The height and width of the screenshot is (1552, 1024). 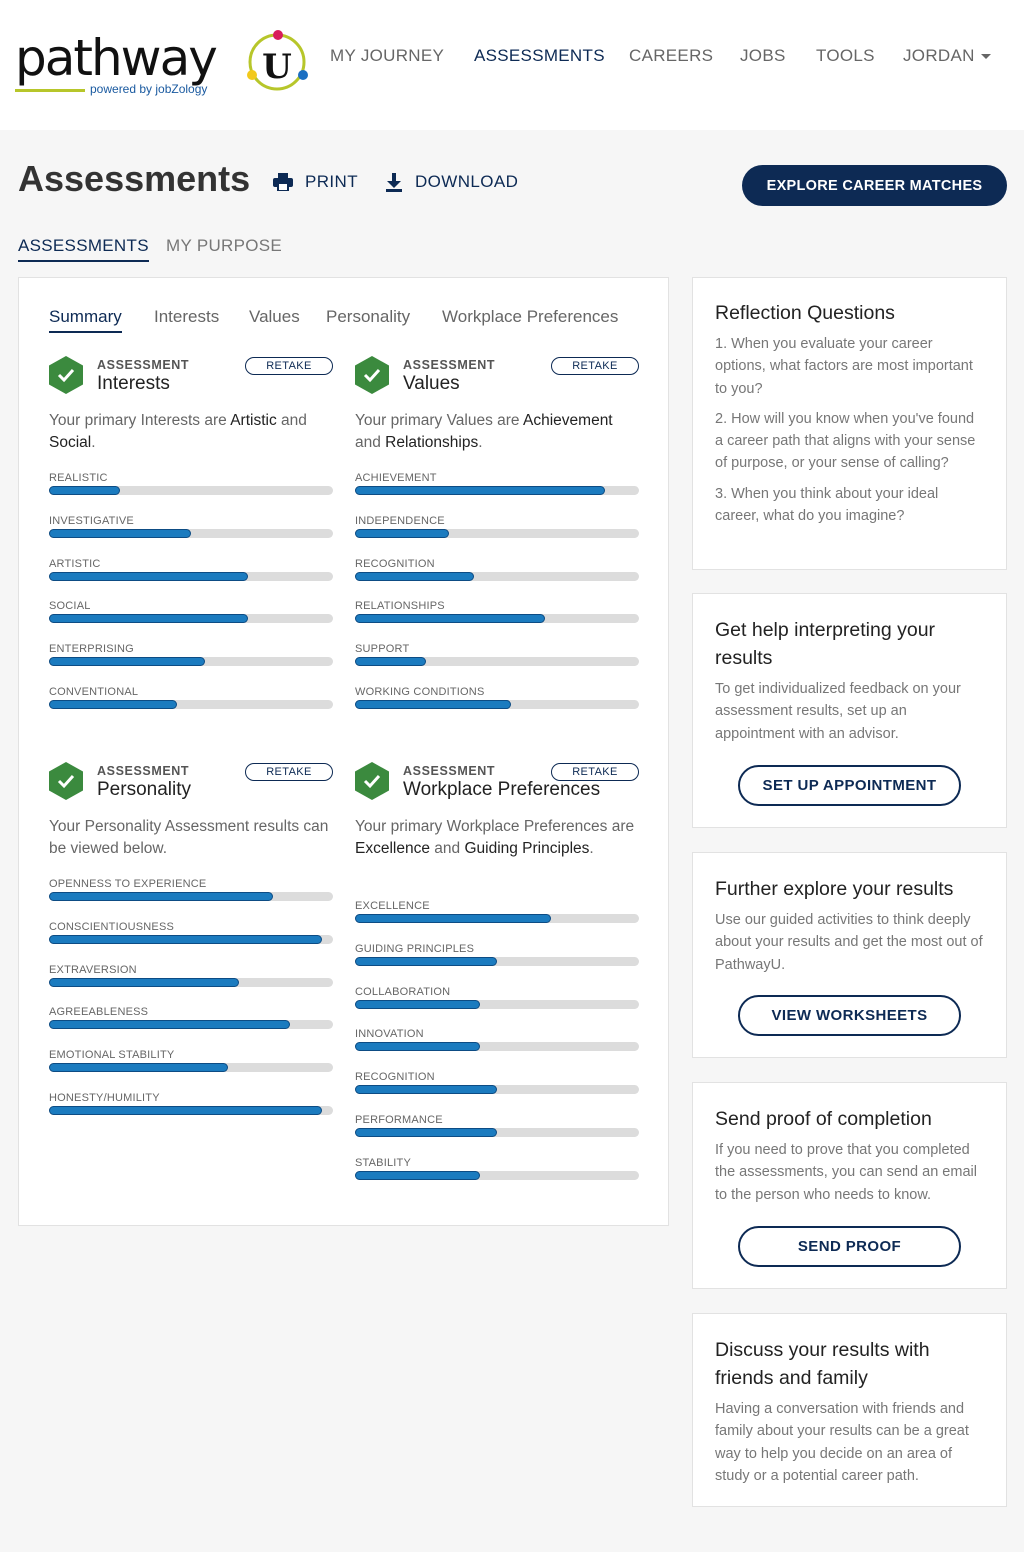 I want to click on view-worksheets-button: VIEW WORKSHEETS, so click(x=849, y=1015).